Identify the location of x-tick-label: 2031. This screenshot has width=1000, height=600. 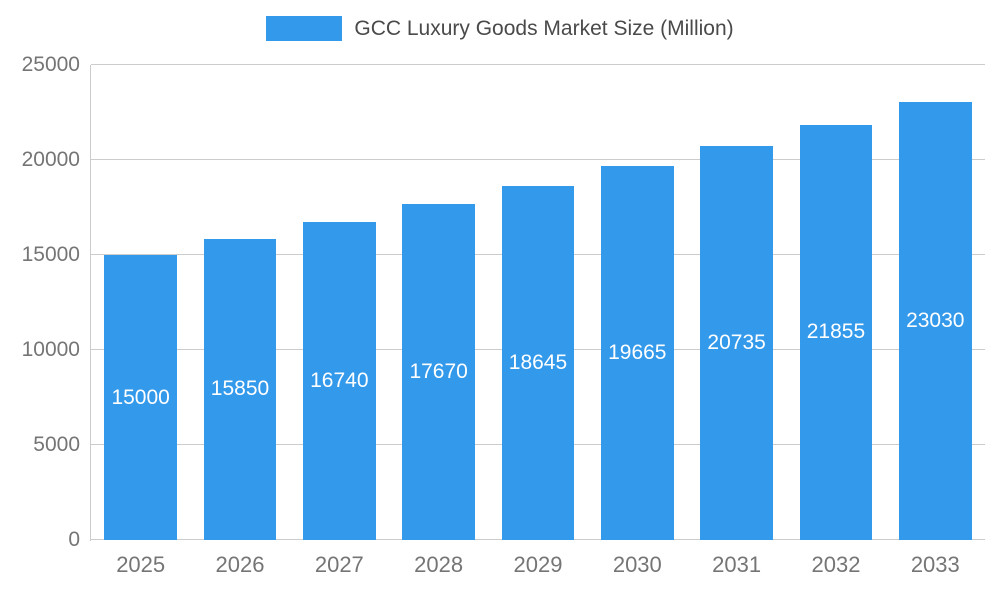
(737, 564).